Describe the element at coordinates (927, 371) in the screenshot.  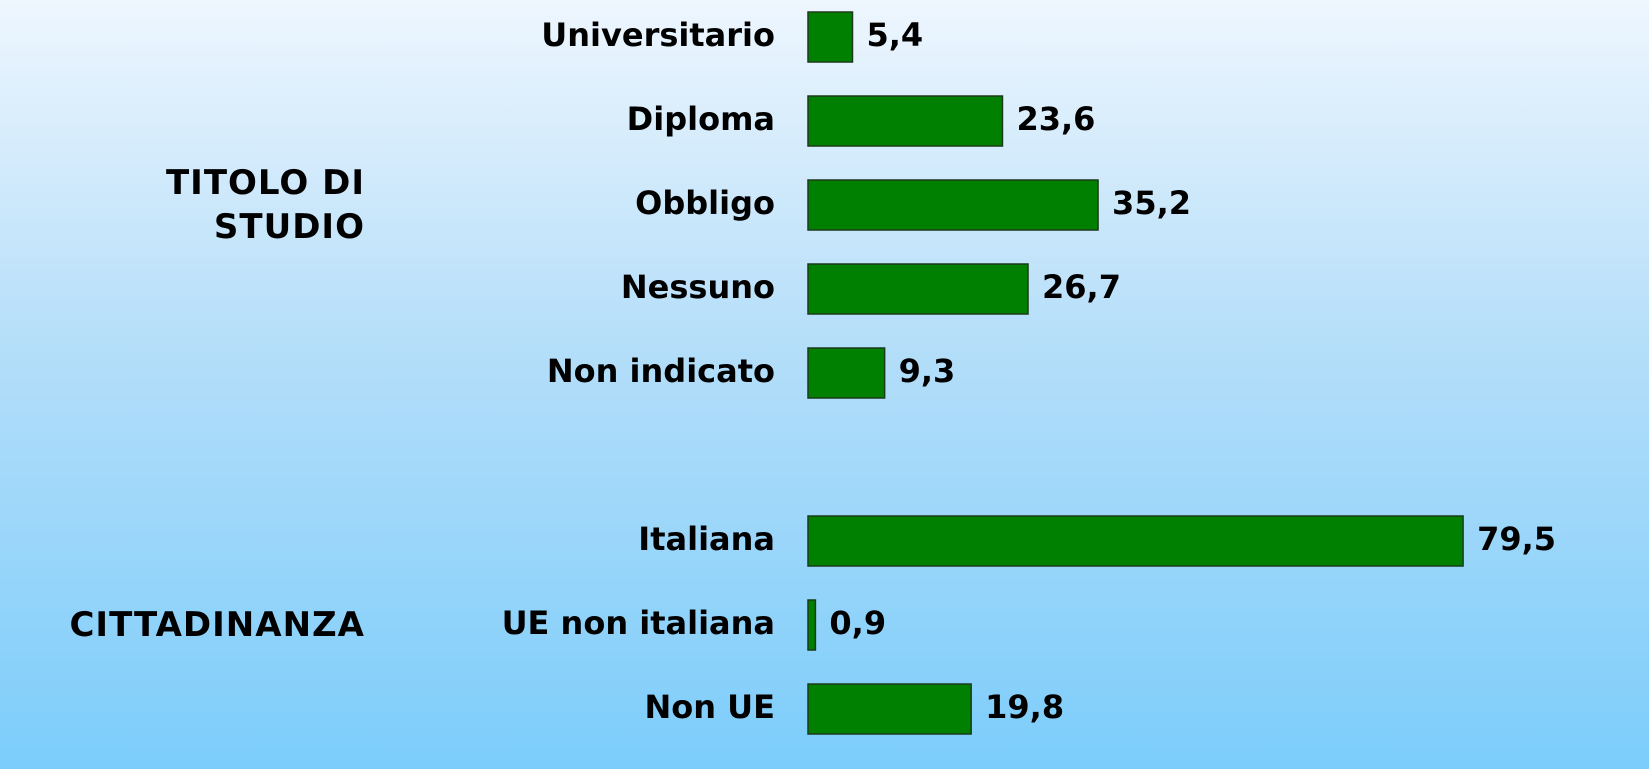
I see `value-label: 9,3` at that location.